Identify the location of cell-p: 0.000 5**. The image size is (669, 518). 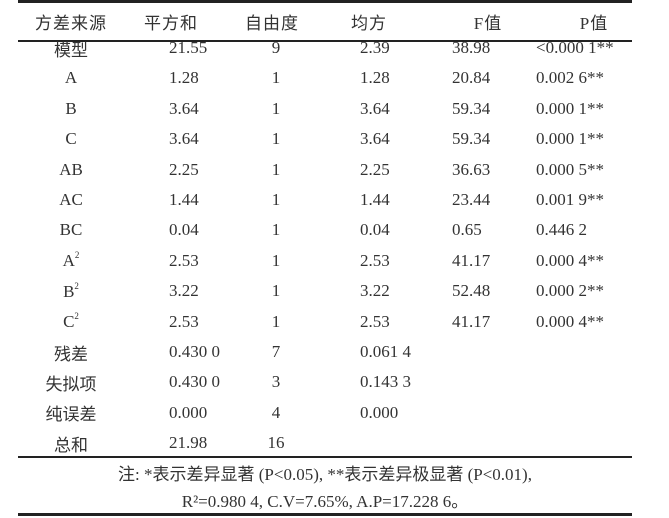
(570, 169).